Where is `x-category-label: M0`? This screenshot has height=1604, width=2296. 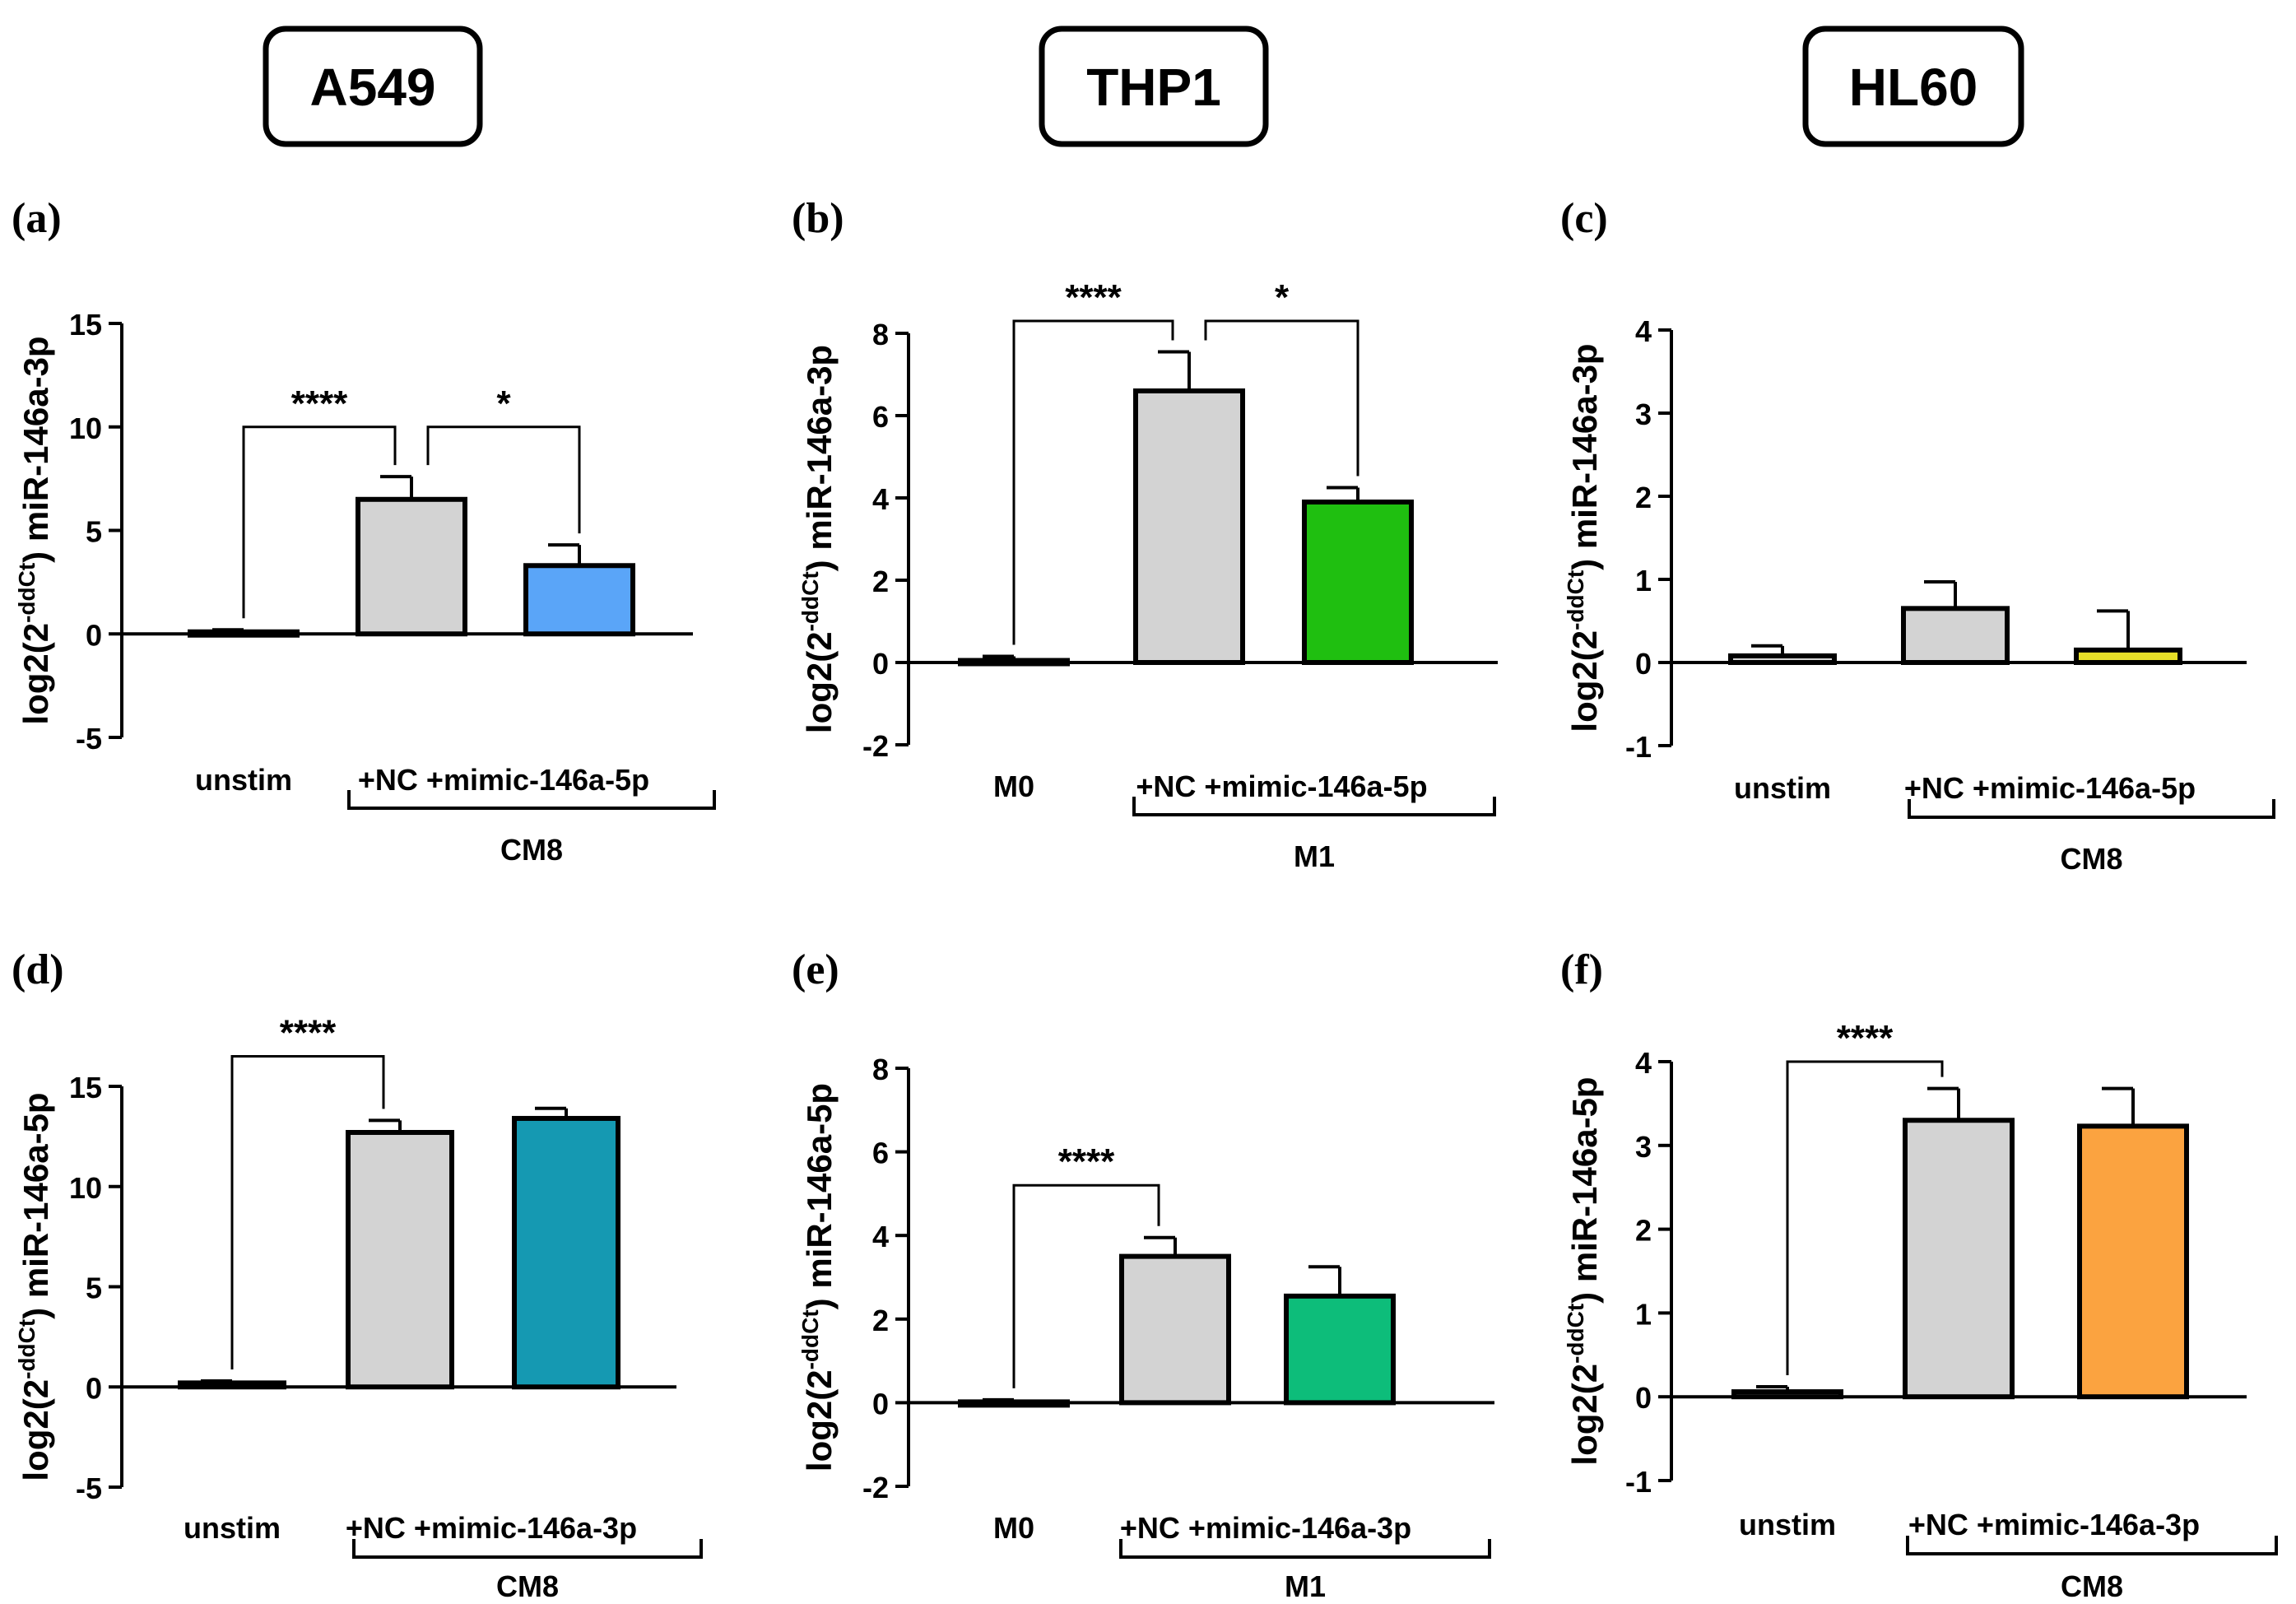
x-category-label: M0 is located at coordinates (1013, 1528).